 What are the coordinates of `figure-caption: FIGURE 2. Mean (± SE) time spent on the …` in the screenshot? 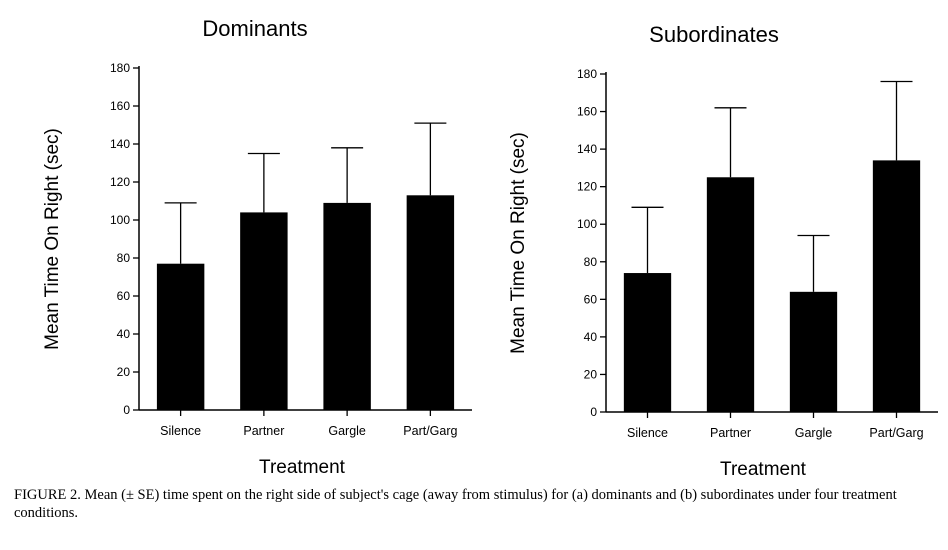 It's located at (455, 504).